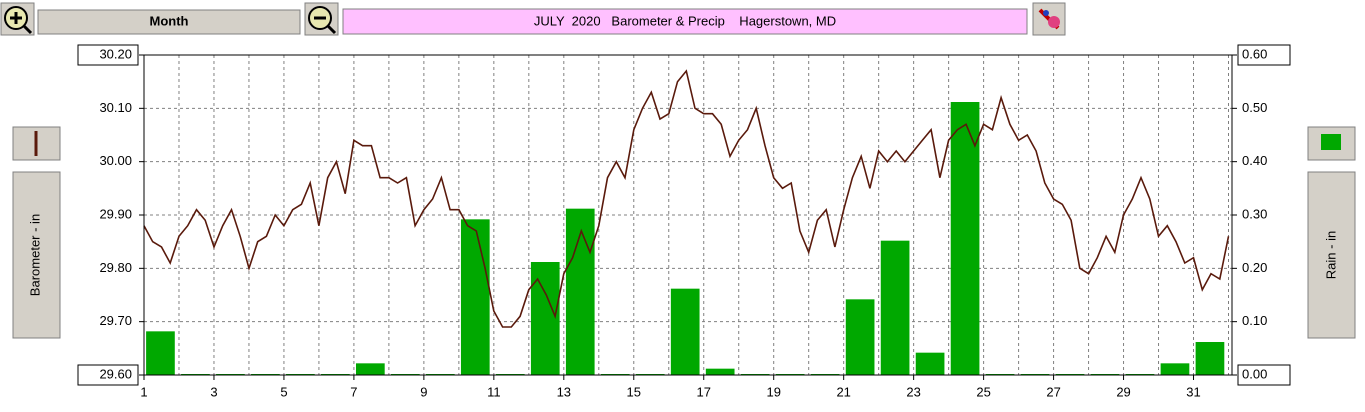 This screenshot has width=1365, height=412. What do you see at coordinates (1254, 213) in the screenshot?
I see `y2-tick-label: 0.30` at bounding box center [1254, 213].